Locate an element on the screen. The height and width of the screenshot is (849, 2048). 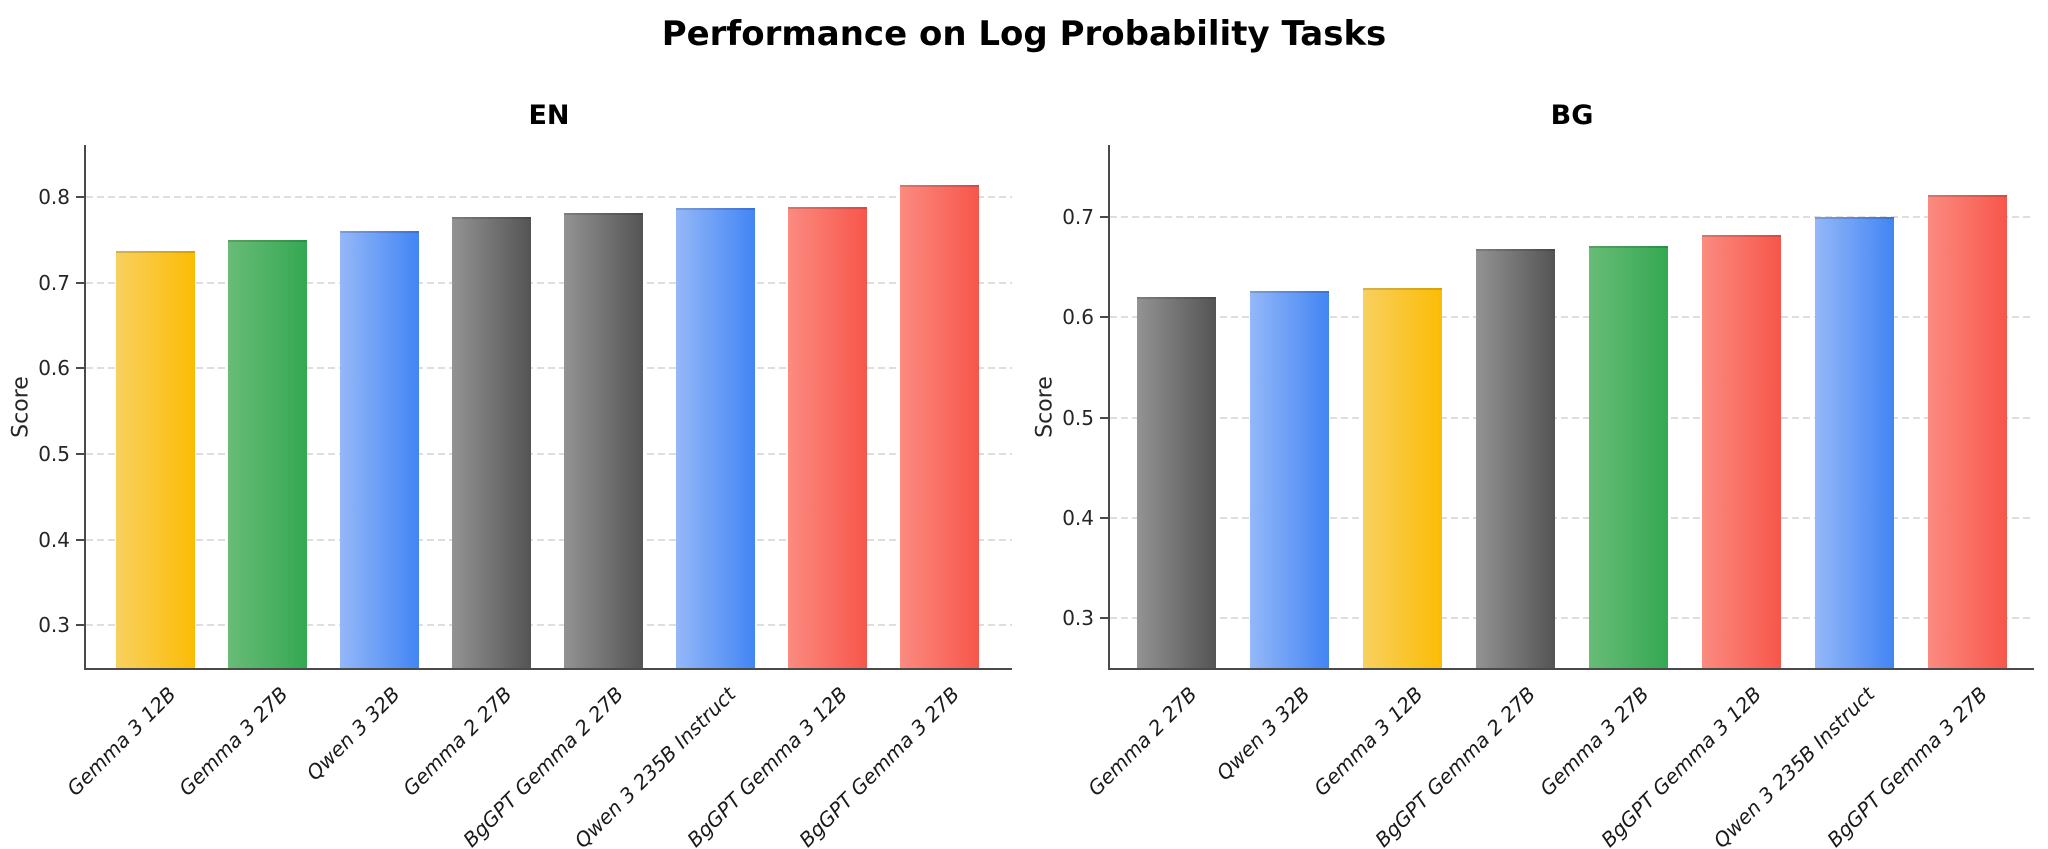
subplot-title-en: EN is located at coordinates (549, 115).